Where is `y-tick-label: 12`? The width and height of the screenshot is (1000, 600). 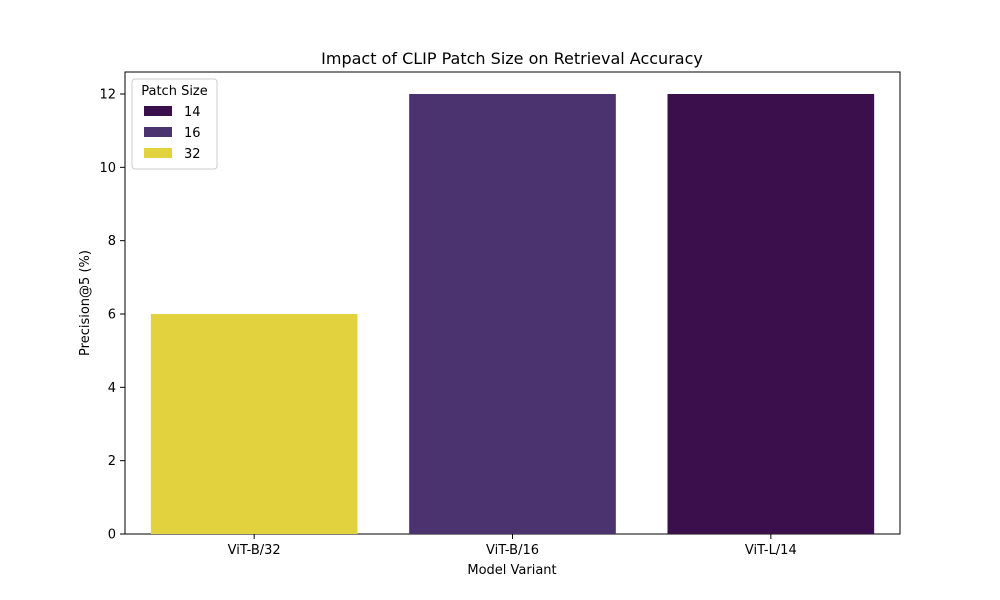 y-tick-label: 12 is located at coordinates (107, 95).